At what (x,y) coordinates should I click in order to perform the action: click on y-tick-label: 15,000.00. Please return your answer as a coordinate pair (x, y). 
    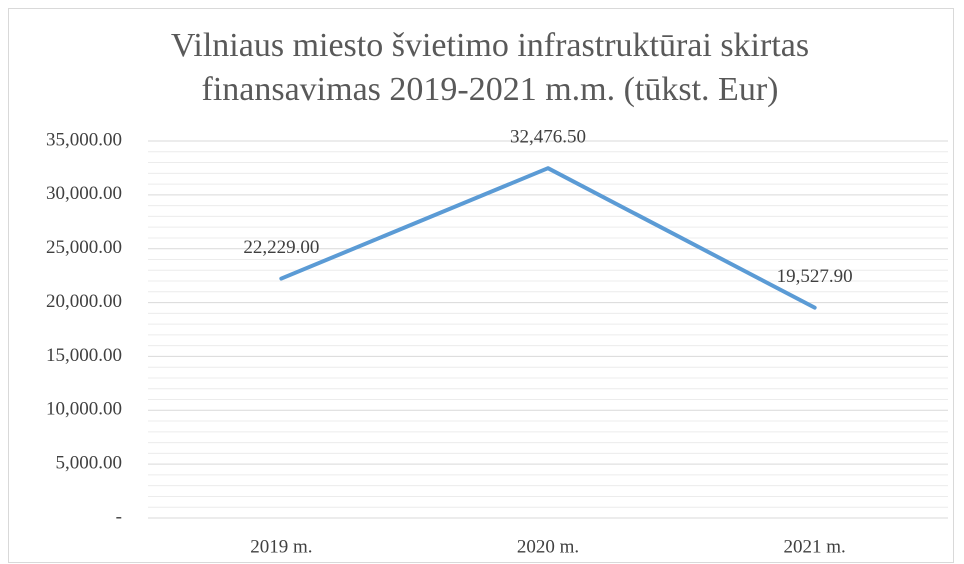
    Looking at the image, I should click on (84, 355).